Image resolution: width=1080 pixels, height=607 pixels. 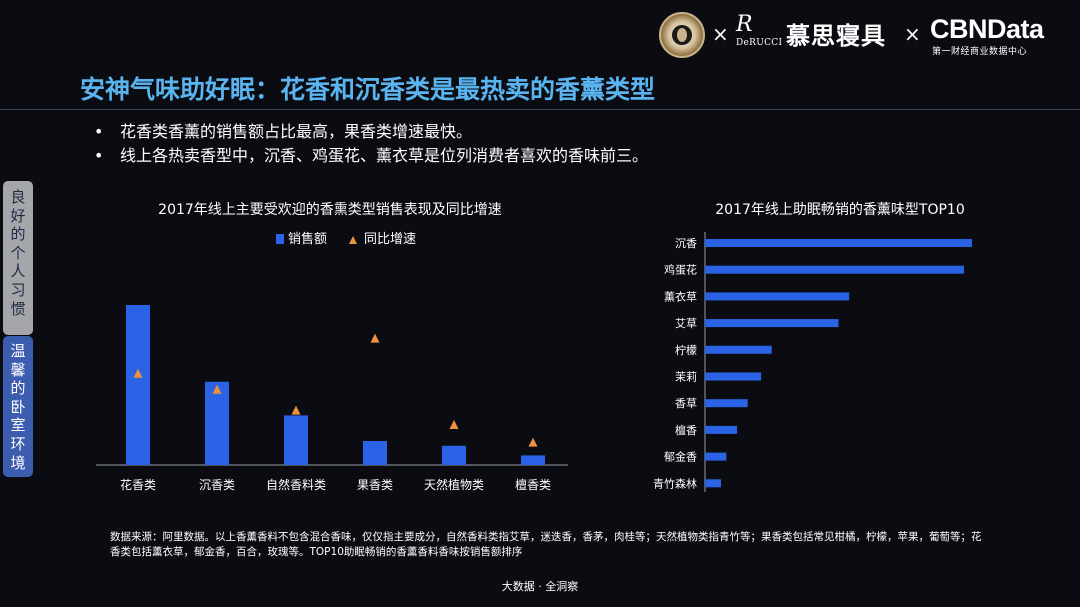 I want to click on bullet-text: 线上各热卖香型中，沉香、鸡蛋花、薰衣草是位列消费者喜欢的香味前三。, so click(x=384, y=155).